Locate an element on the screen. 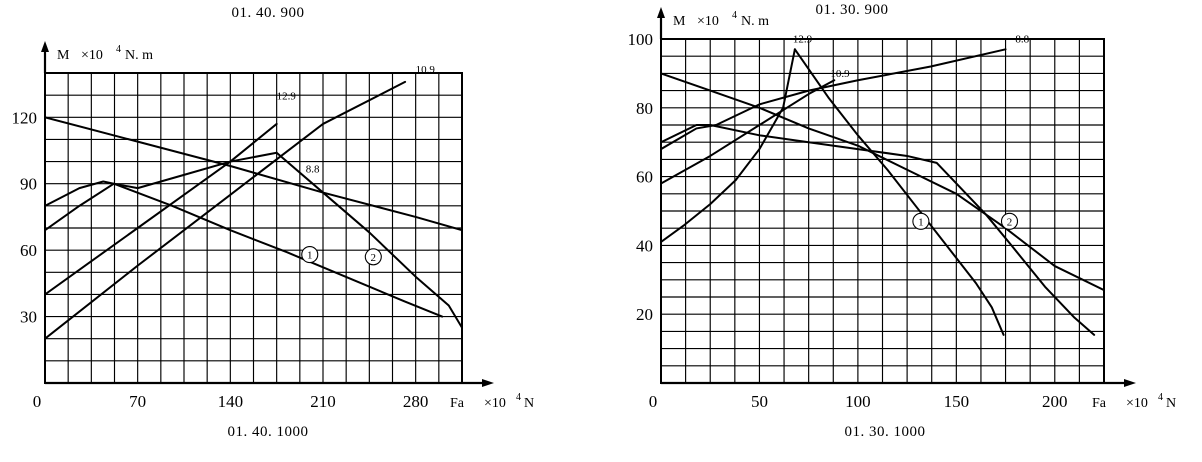 This screenshot has width=1202, height=462. x-tick-label: 140 is located at coordinates (231, 401).